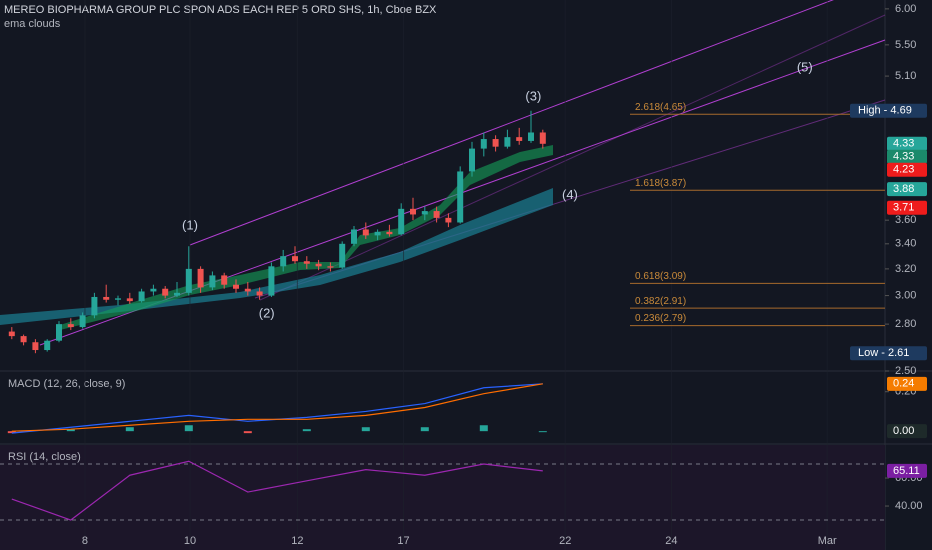 The image size is (932, 550). Describe the element at coordinates (267, 312) in the screenshot. I see `wave-label: (2)` at that location.